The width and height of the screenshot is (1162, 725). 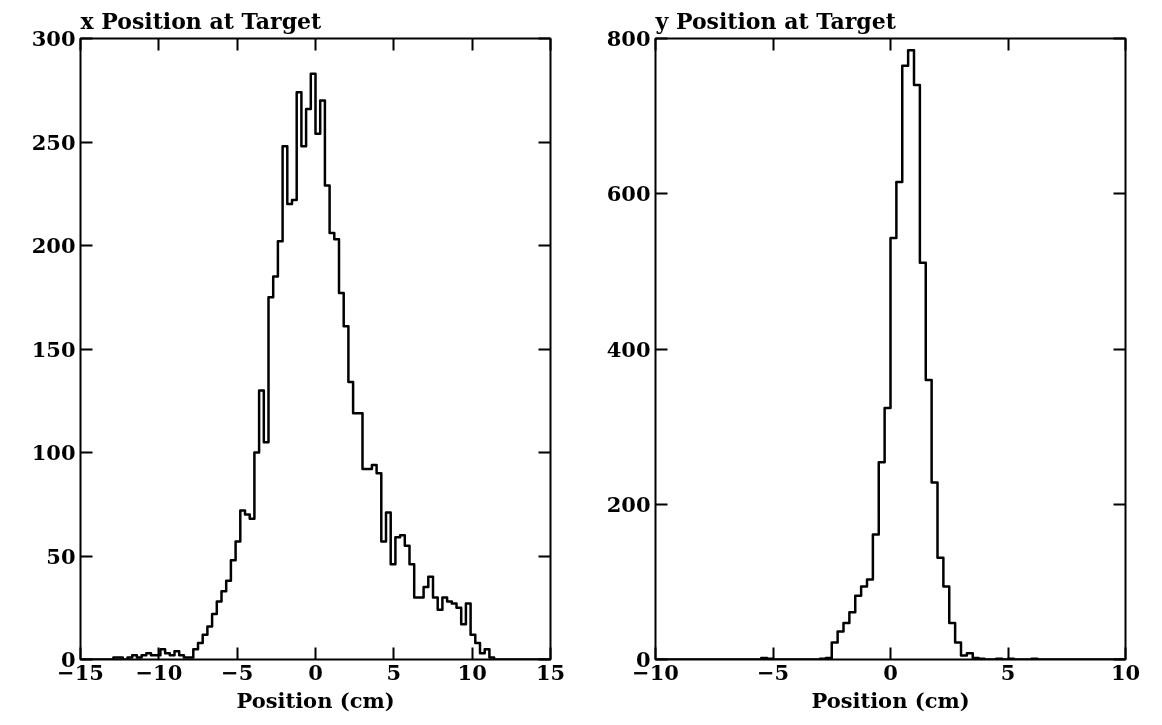 What do you see at coordinates (628, 38) in the screenshot?
I see `y-tick-label: 800` at bounding box center [628, 38].